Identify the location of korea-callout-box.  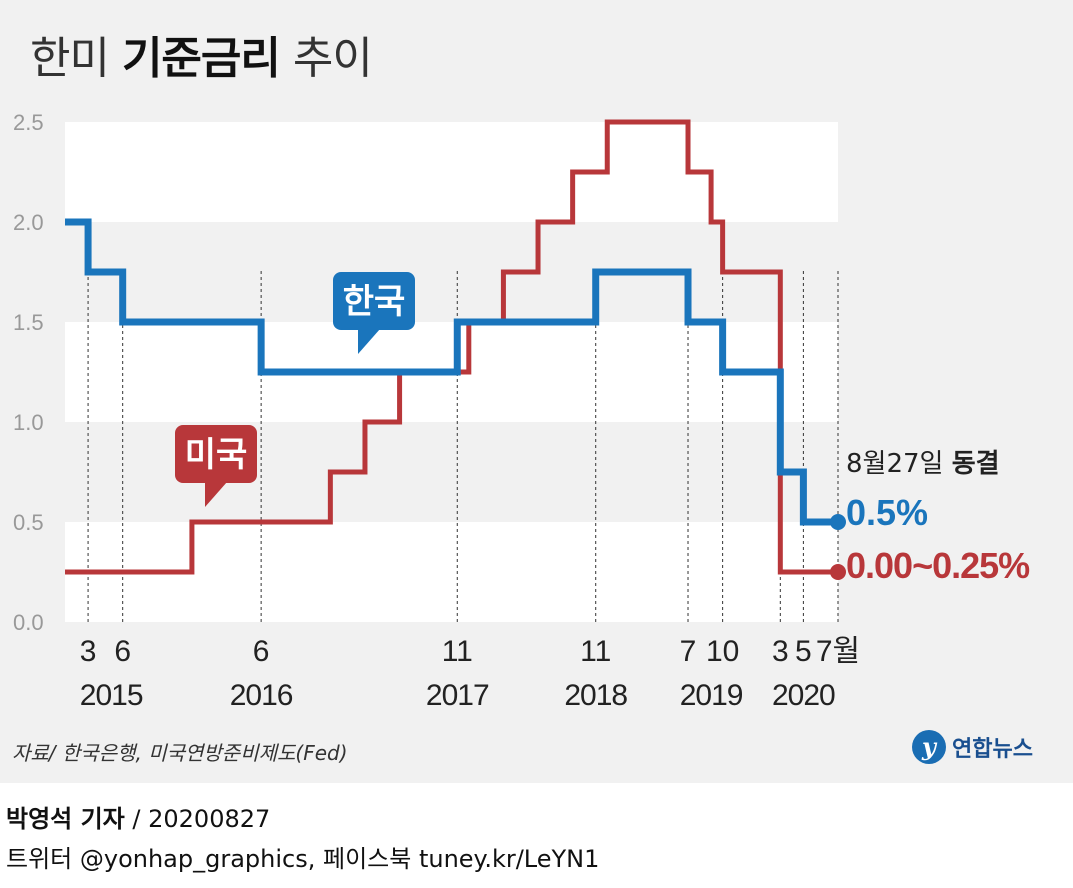
(374, 301).